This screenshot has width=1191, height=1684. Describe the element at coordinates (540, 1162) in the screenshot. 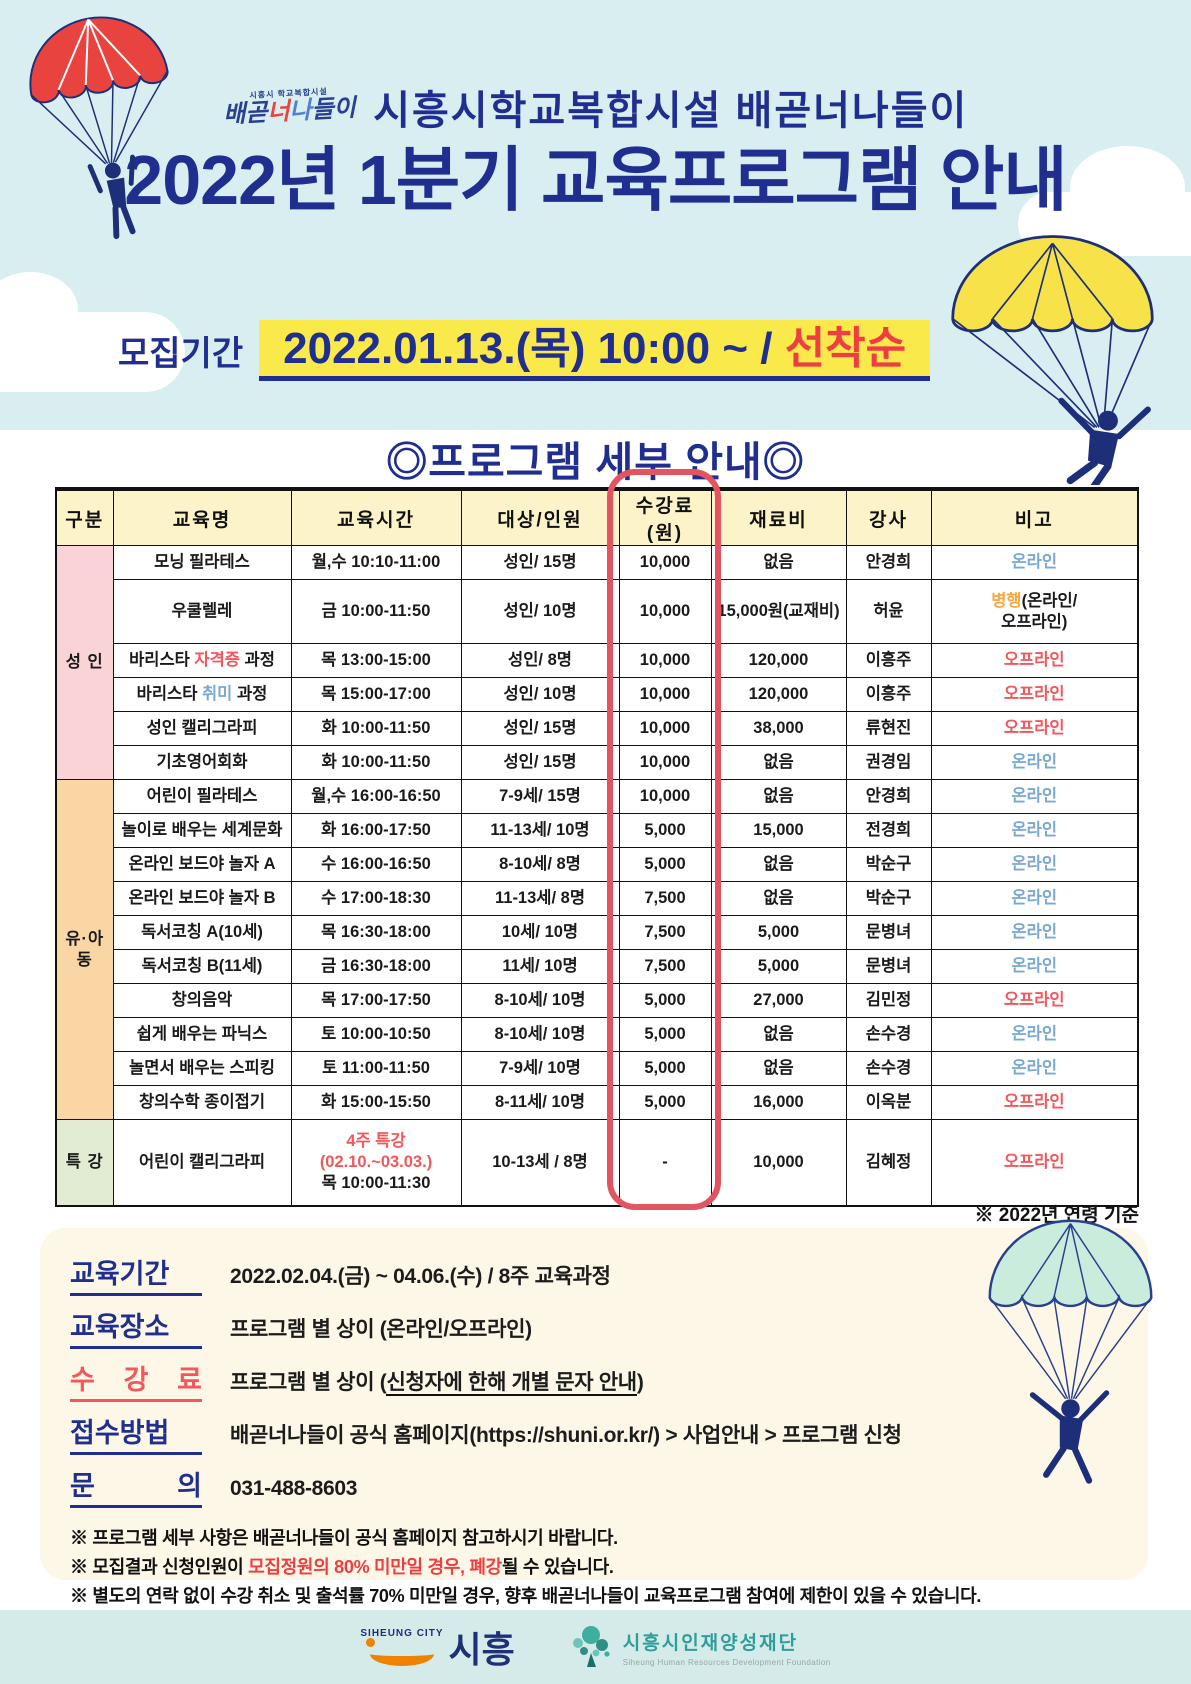

I see `cell-target: 10-13세 / 8명` at that location.